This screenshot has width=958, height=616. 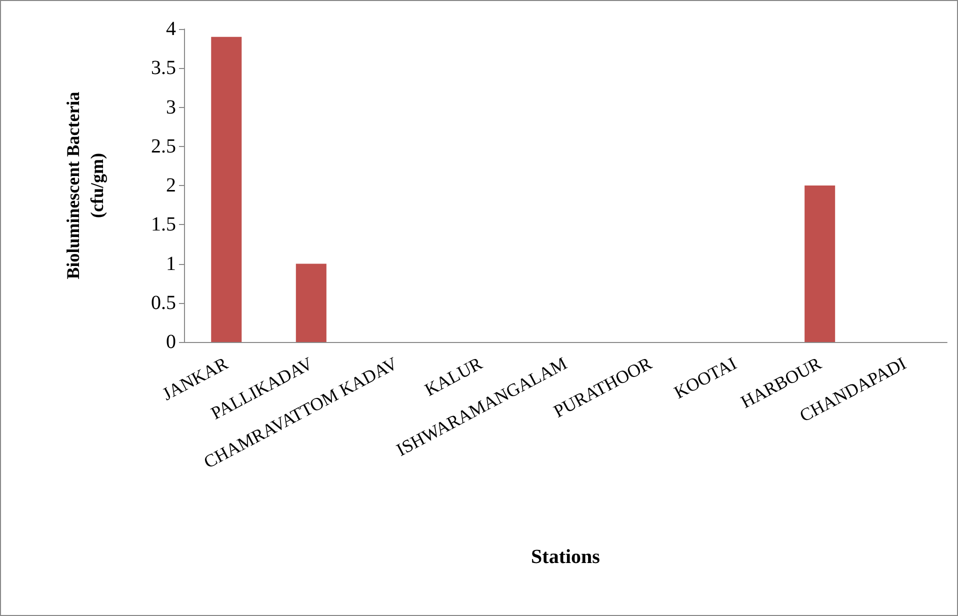 I want to click on y-tick-label: 1.5, so click(x=163, y=225).